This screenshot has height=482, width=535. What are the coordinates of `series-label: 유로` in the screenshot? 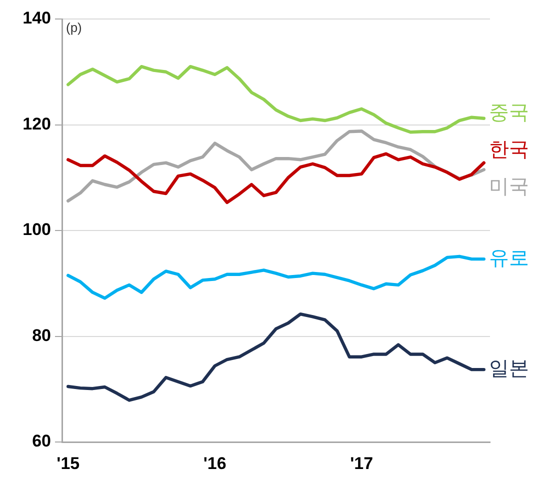 It's located at (508, 259).